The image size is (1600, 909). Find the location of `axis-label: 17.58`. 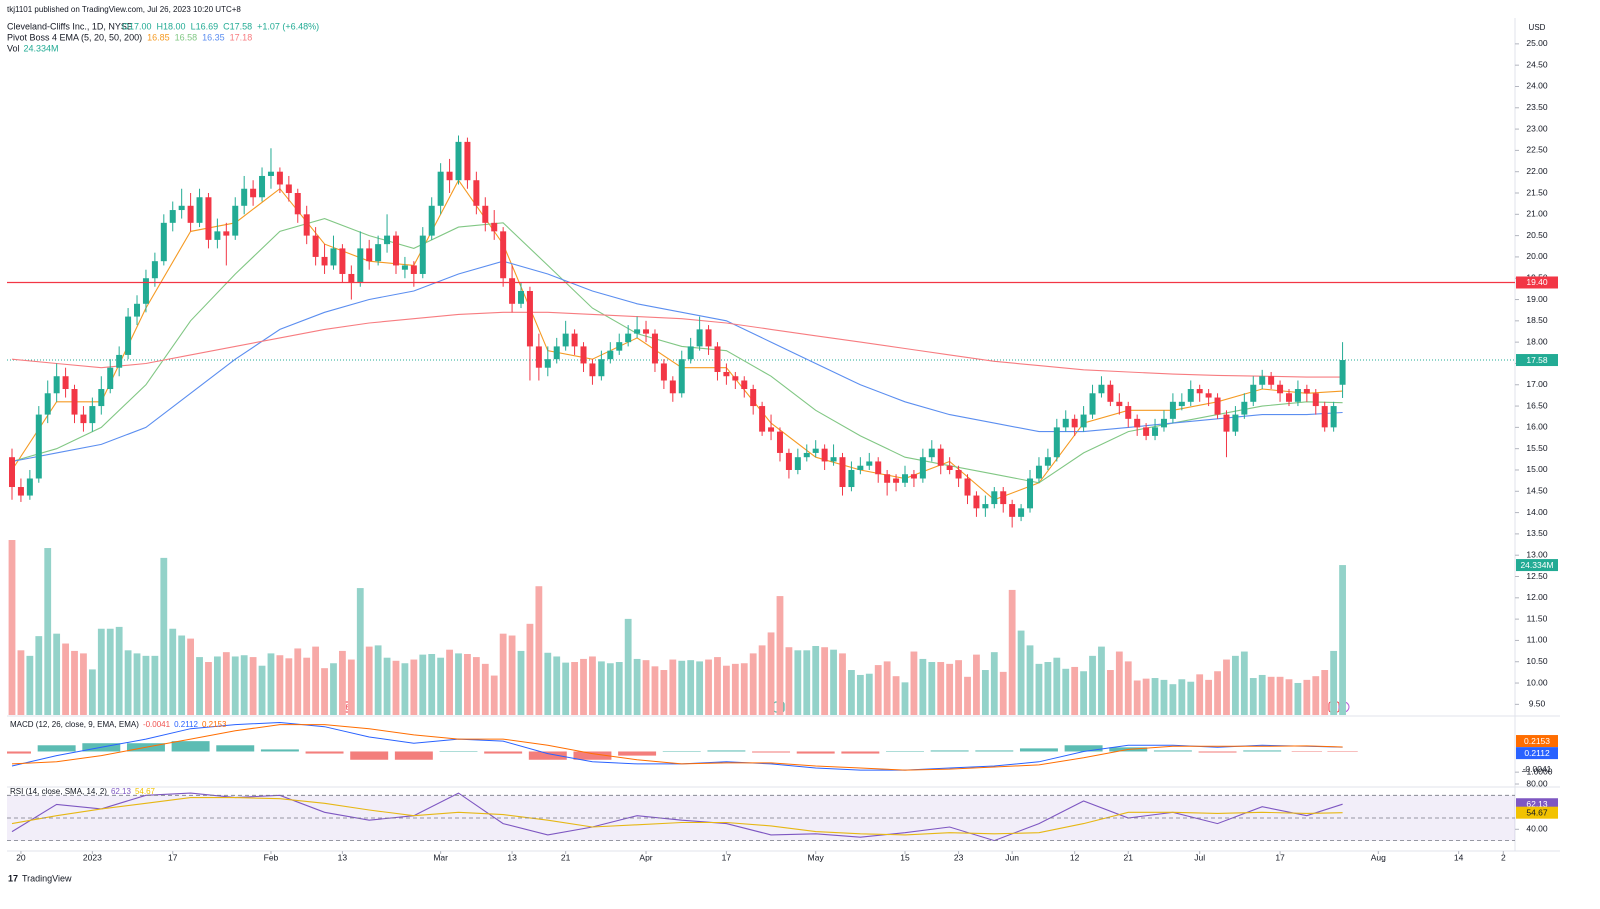

axis-label: 17.58 is located at coordinates (1537, 360).